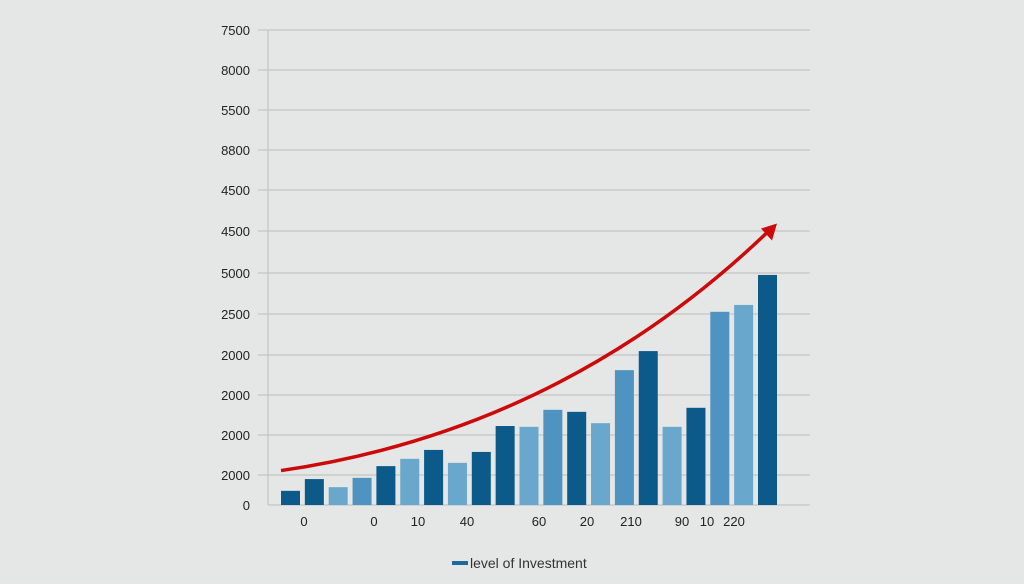 This screenshot has height=584, width=1024. Describe the element at coordinates (235, 30) in the screenshot. I see `y-tick-label: 7500` at that location.